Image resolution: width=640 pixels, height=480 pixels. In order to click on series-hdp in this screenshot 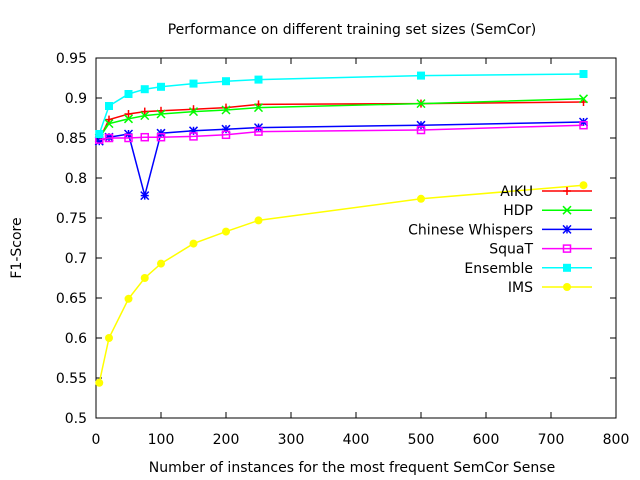, I will do `click(341, 118)`.